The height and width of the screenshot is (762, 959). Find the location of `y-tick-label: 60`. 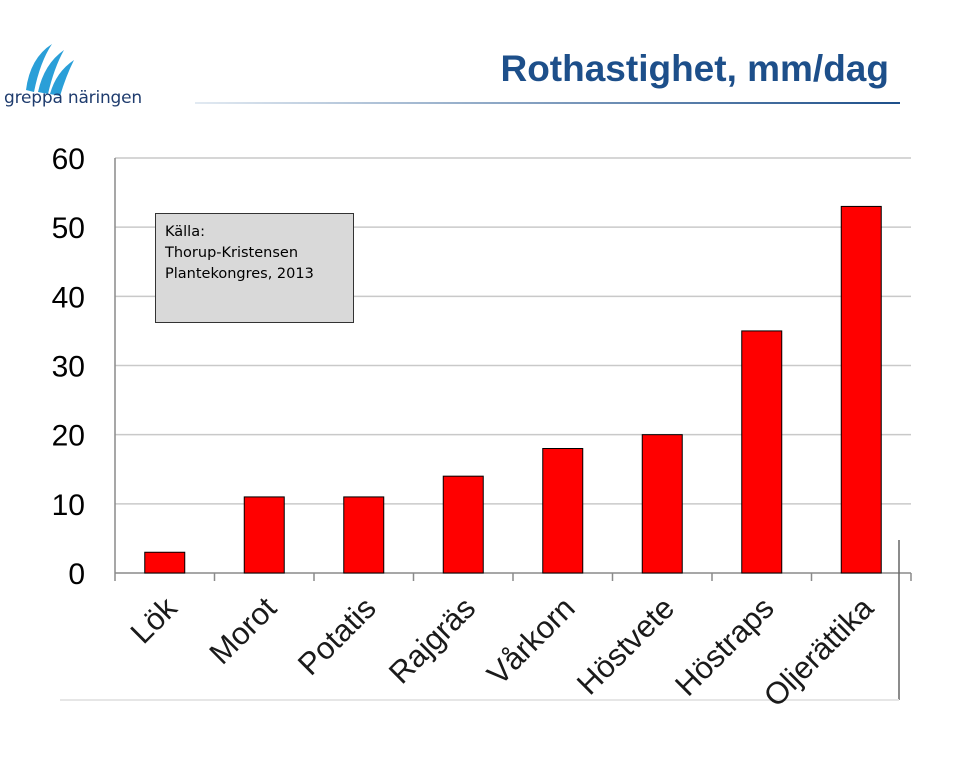

y-tick-label: 60 is located at coordinates (68, 159).